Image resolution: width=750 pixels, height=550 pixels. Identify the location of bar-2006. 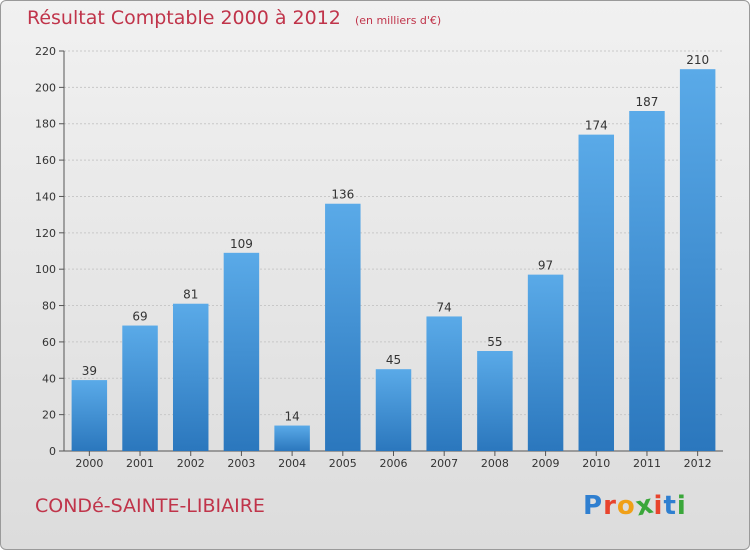
(393, 410).